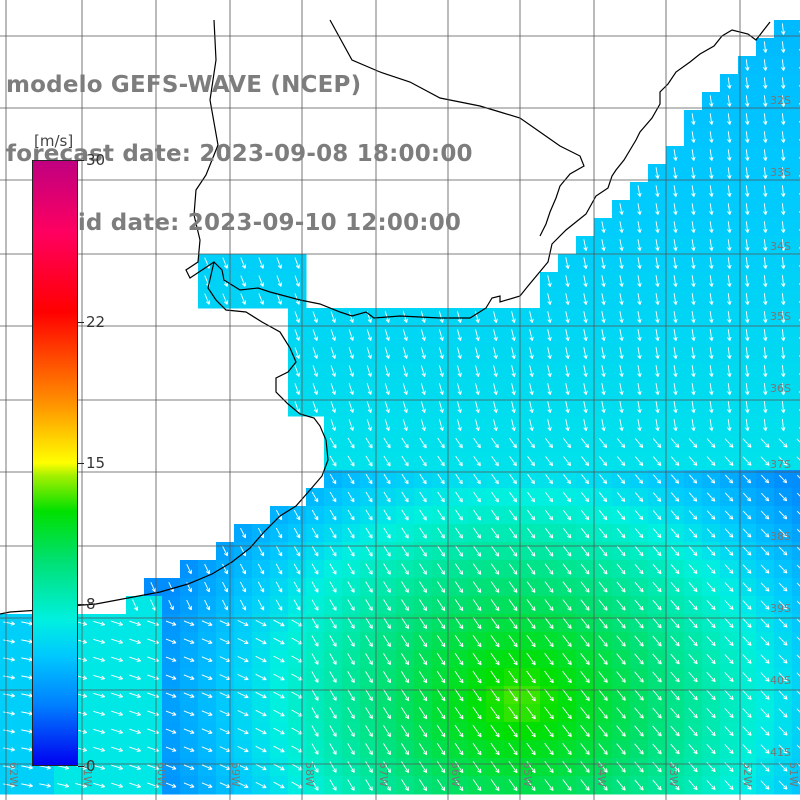  What do you see at coordinates (780, 752) in the screenshot?
I see `lat-label: 41S` at bounding box center [780, 752].